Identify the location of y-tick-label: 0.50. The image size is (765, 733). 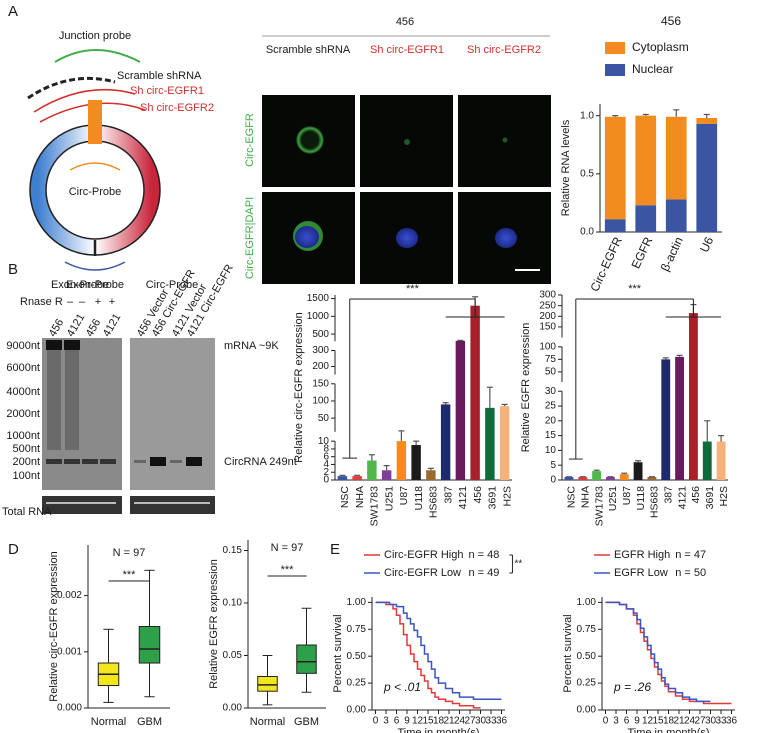
(357, 656).